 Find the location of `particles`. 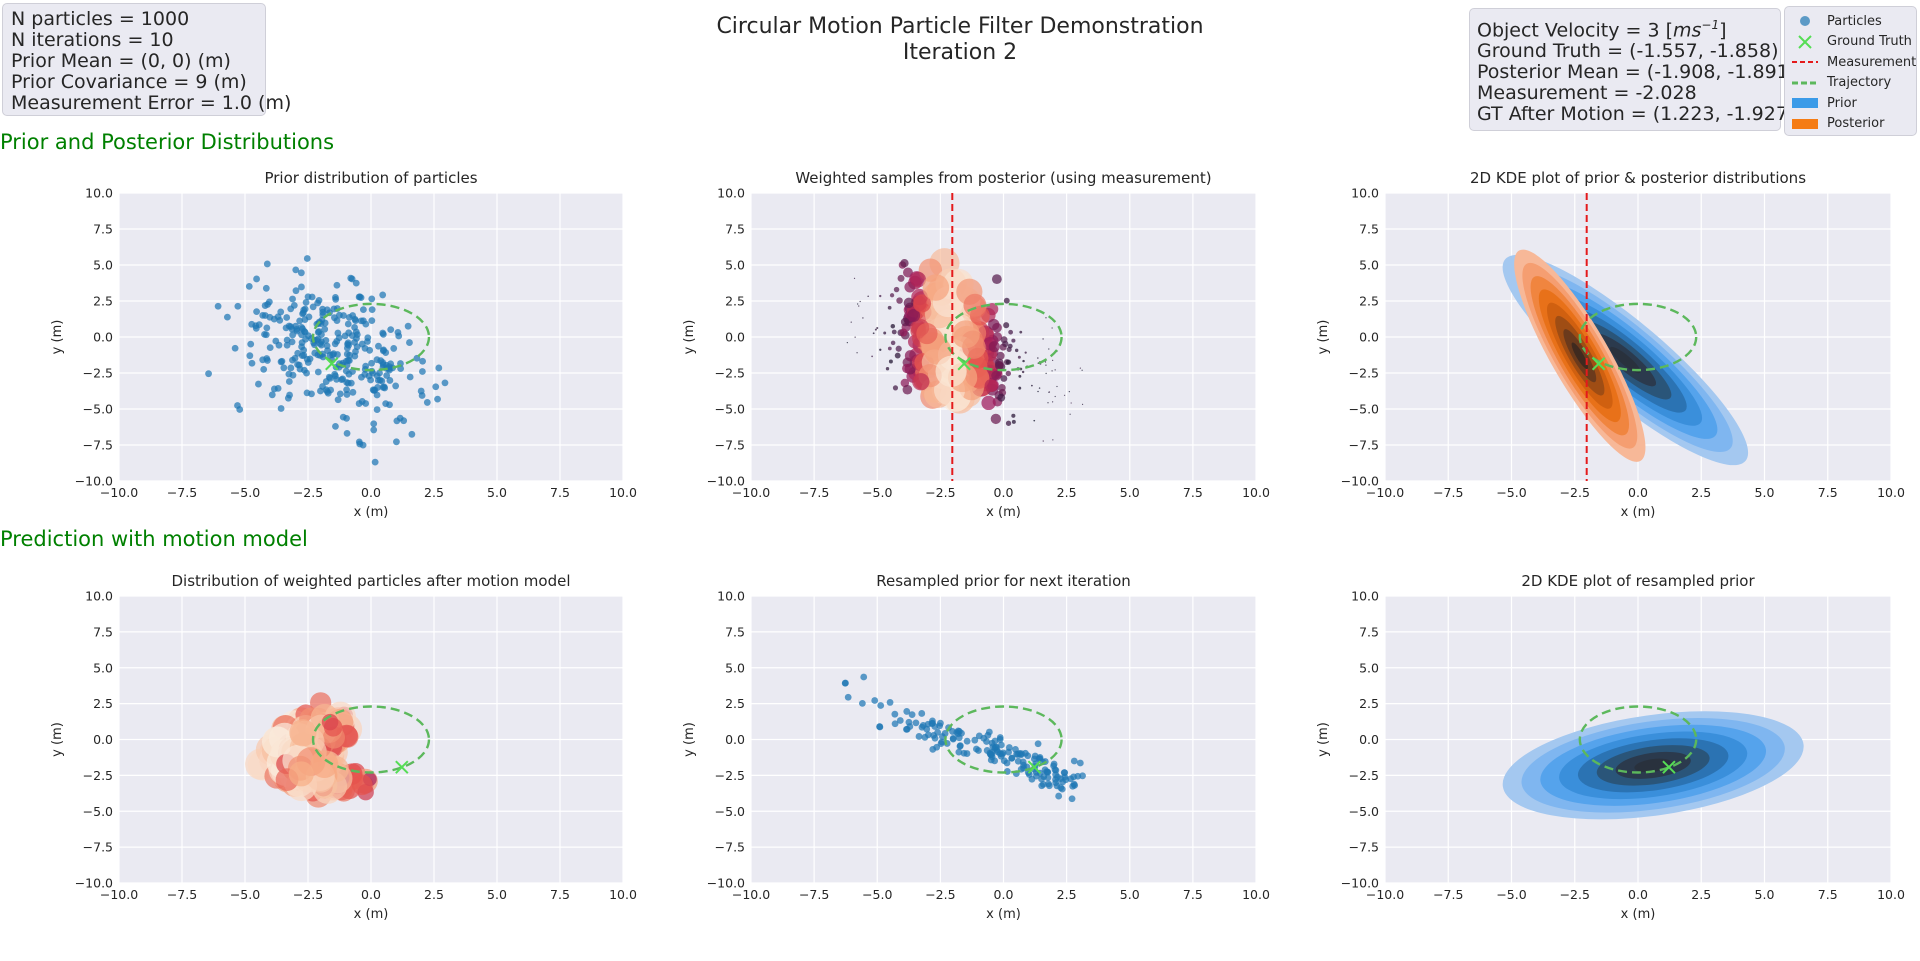

particles is located at coordinates (327, 360).